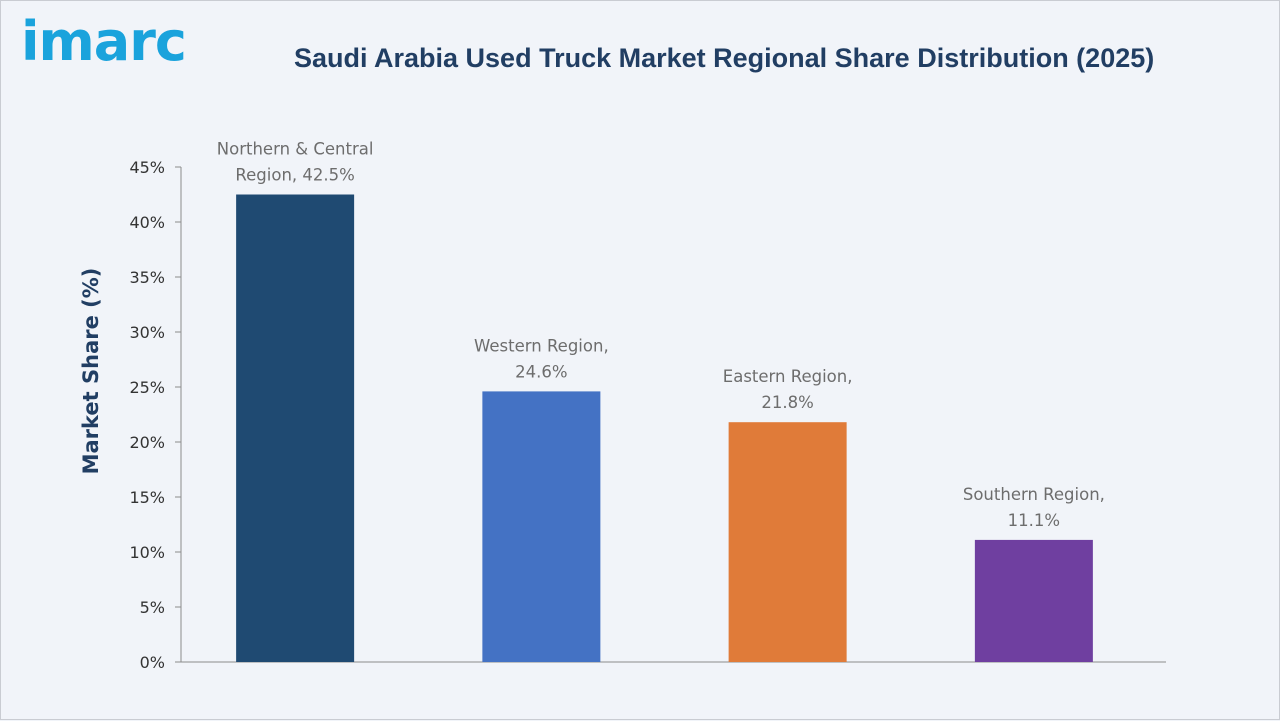 The height and width of the screenshot is (721, 1280). Describe the element at coordinates (147, 277) in the screenshot. I see `y-tick-label: 35%` at that location.